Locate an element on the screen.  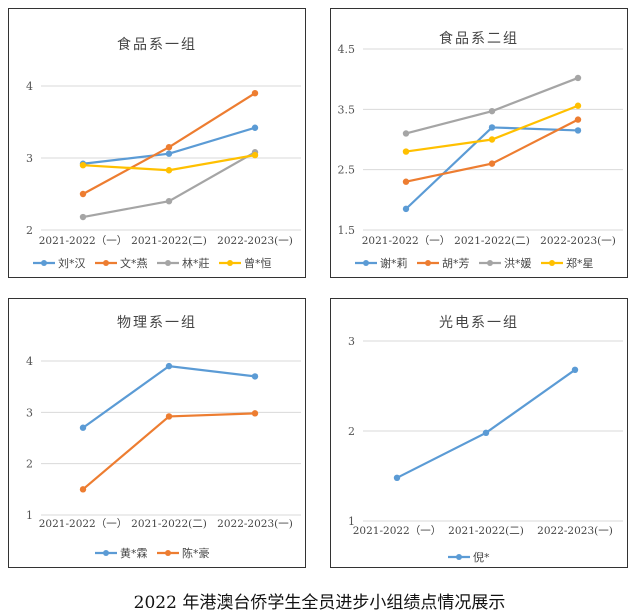
legend-label: 陈*豪 is located at coordinates (196, 553).